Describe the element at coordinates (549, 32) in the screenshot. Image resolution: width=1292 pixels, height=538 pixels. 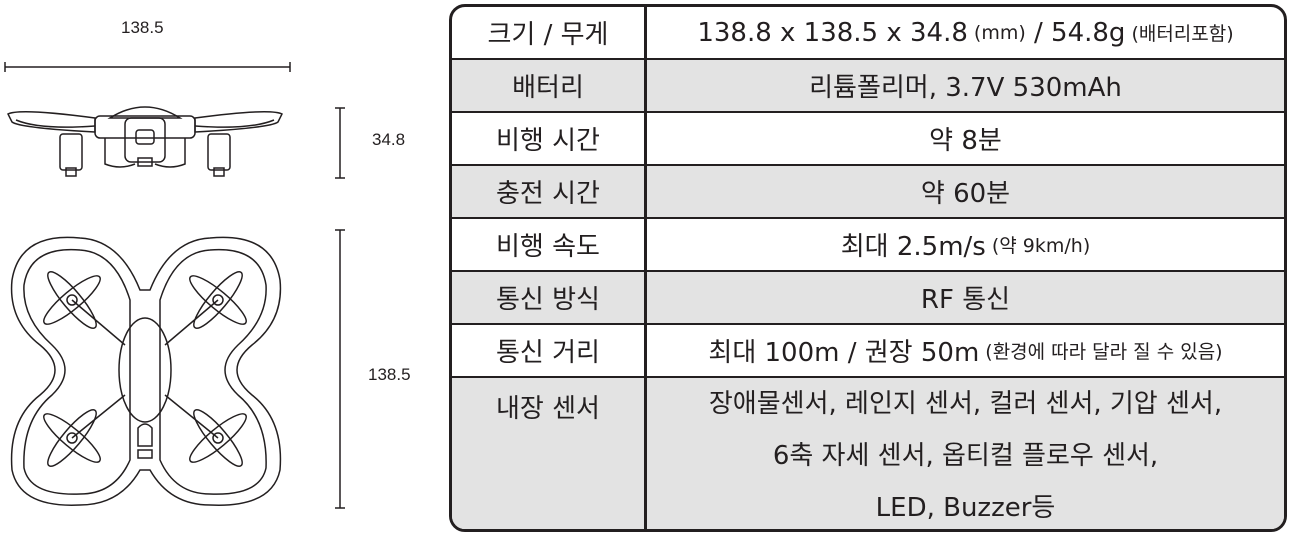
I see `spec-label: 크기 / 무게` at that location.